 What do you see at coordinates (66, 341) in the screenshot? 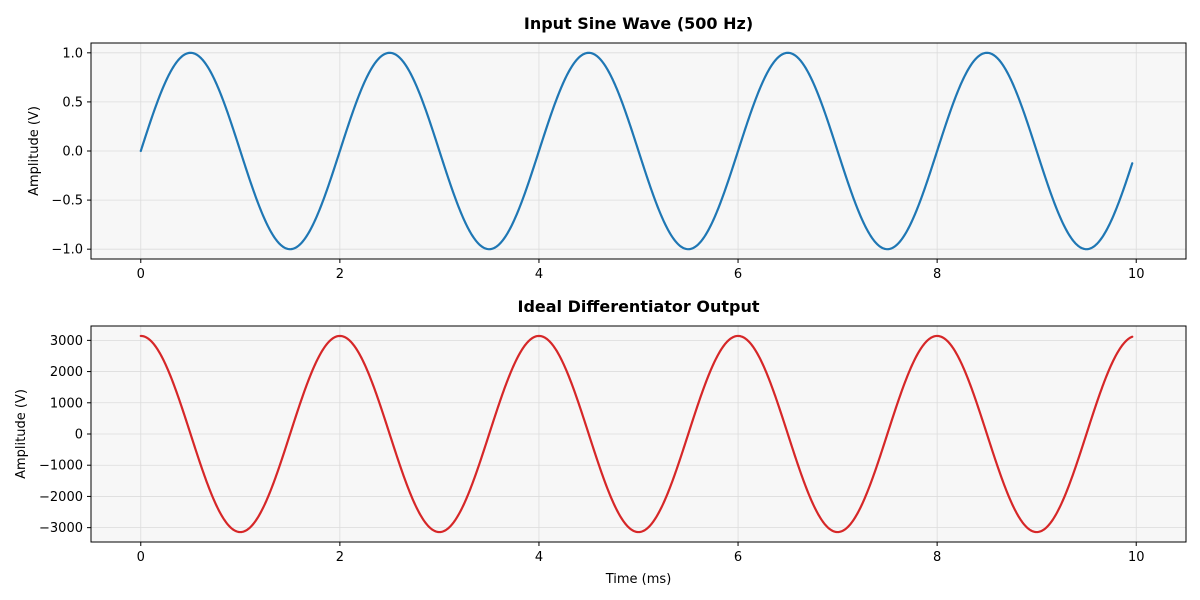
I see `y-tick-label: 3000` at bounding box center [66, 341].